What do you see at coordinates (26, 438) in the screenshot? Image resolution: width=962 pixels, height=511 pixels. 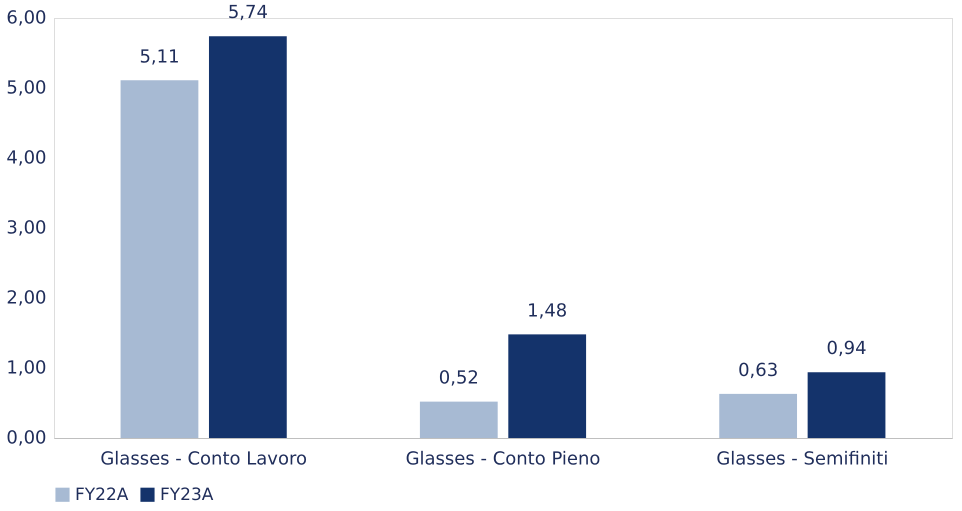 I see `y-tick-label: 0,00` at bounding box center [26, 438].